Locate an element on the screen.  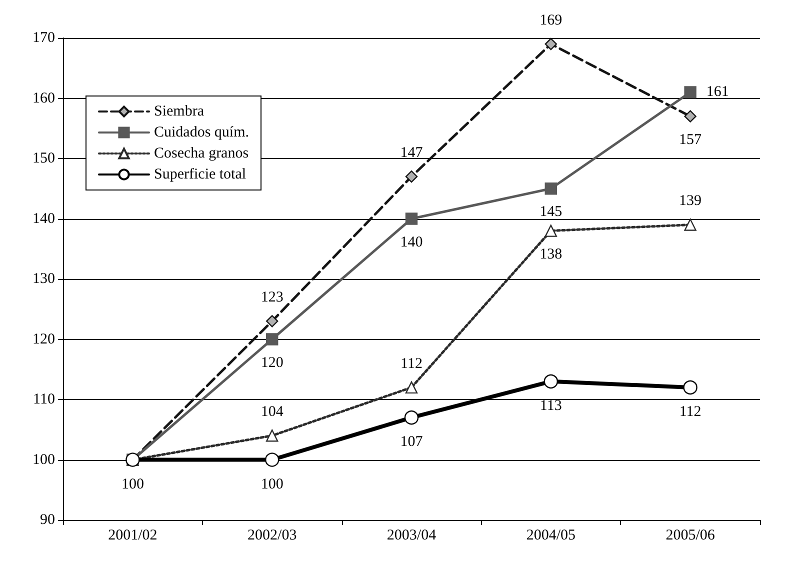
legend-label: Siembra is located at coordinates (179, 112).